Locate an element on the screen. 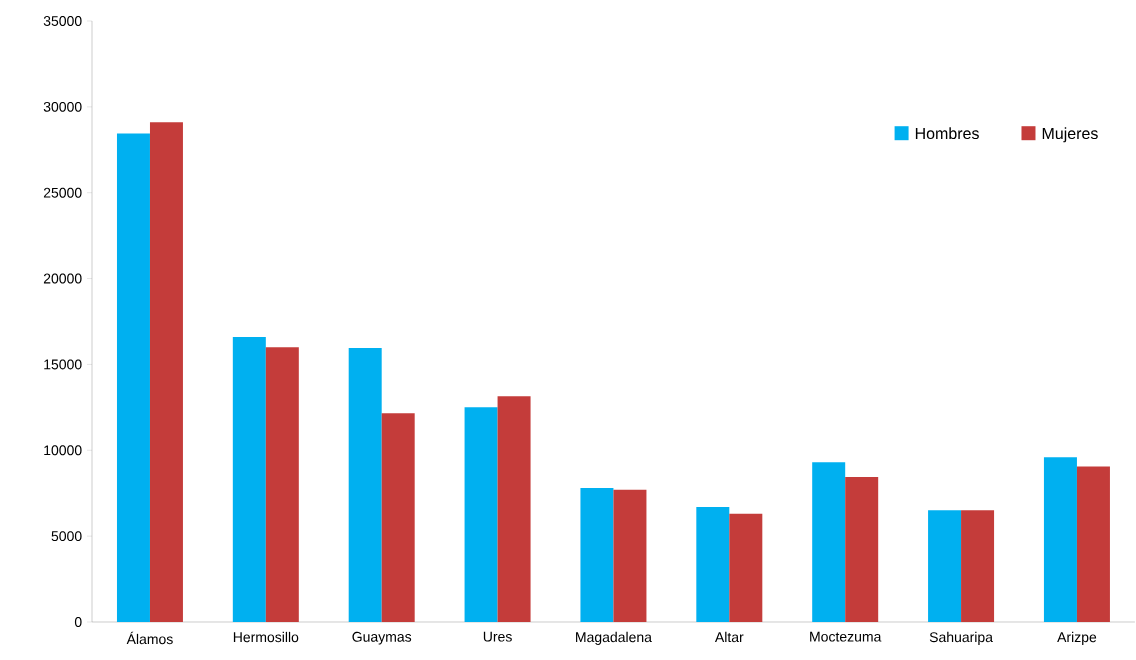 Image resolution: width=1136 pixels, height=660 pixels. legend-label: Mujeres is located at coordinates (1070, 135).